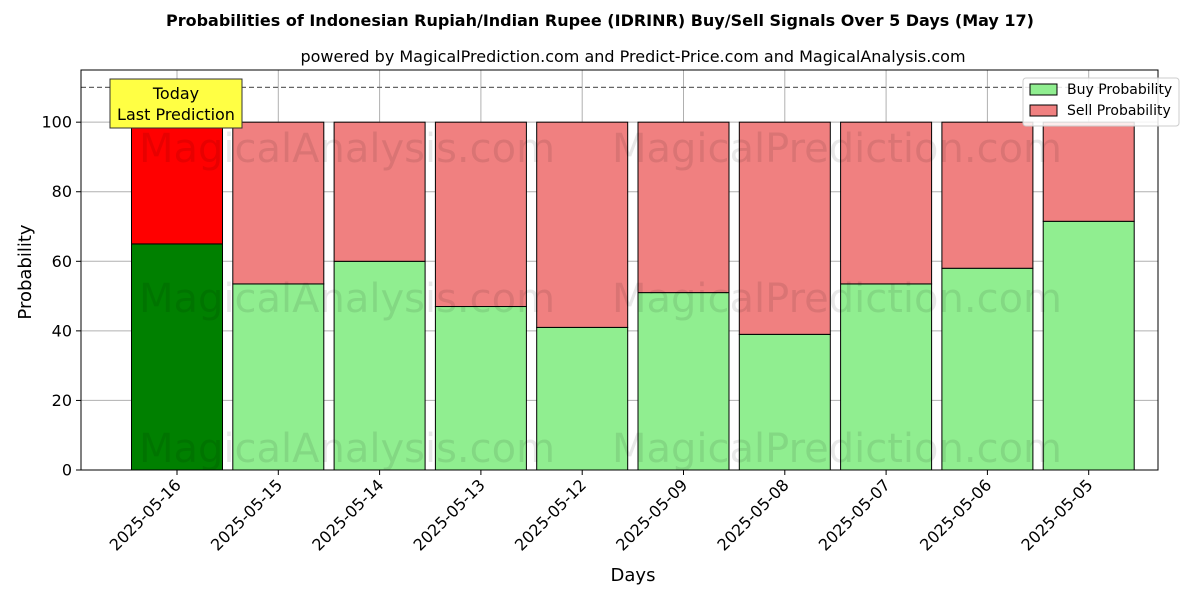 Image resolution: width=1200 pixels, height=600 pixels. Describe the element at coordinates (1119, 111) in the screenshot. I see `legend-label-sell: Sell Probability` at that location.